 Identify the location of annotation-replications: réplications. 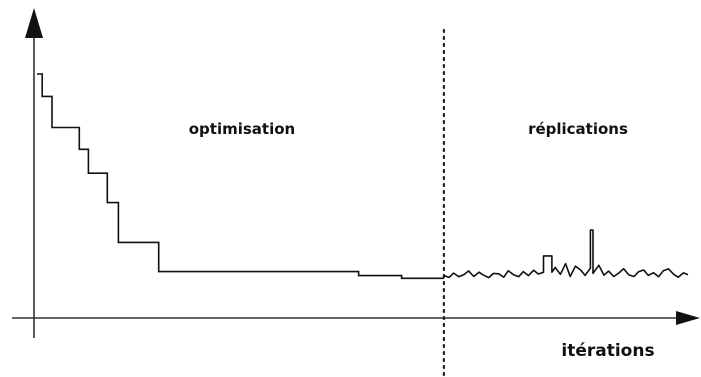
(578, 129).